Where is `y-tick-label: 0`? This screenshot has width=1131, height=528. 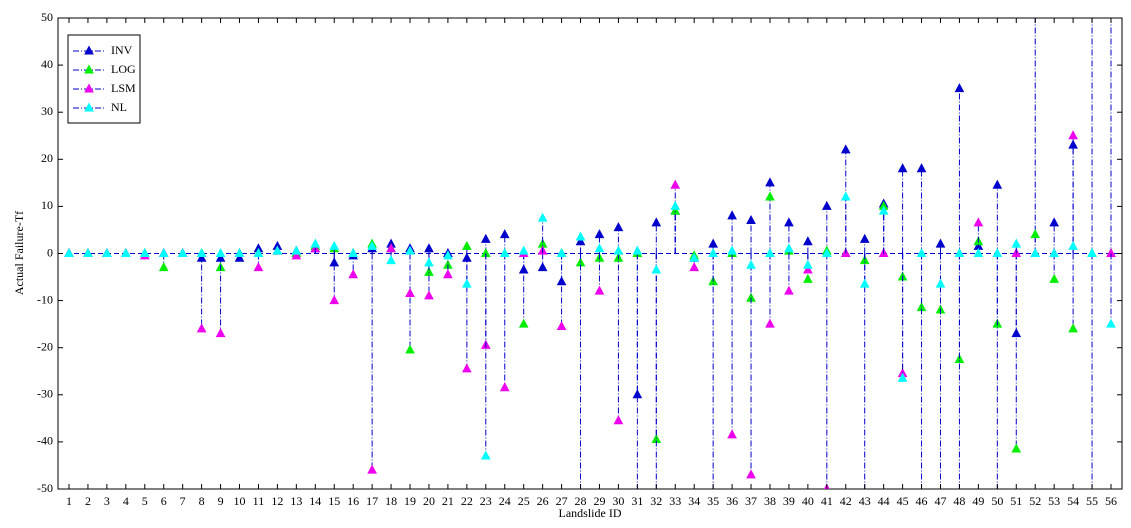 y-tick-label: 0 is located at coordinates (50, 252).